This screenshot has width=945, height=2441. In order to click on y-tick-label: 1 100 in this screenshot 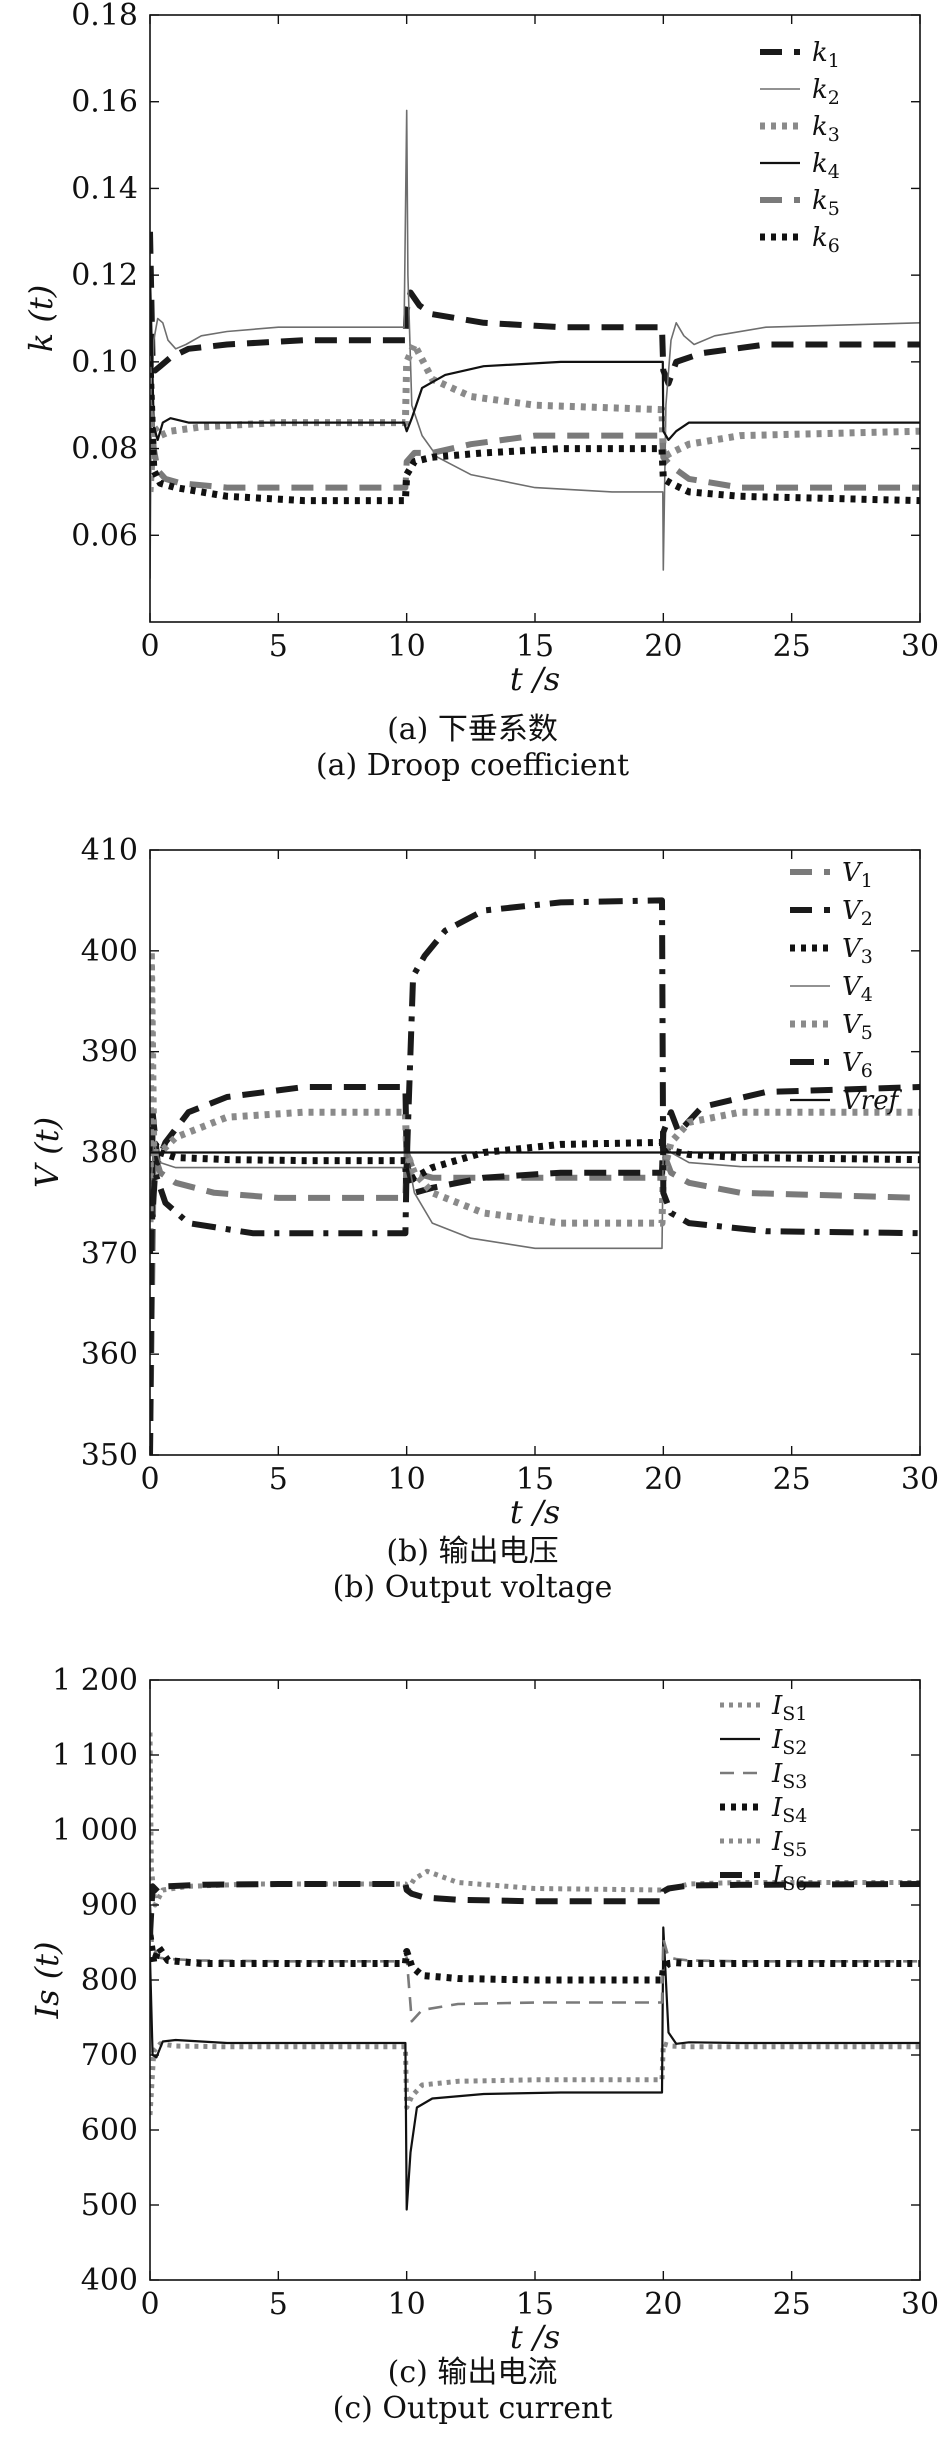, I will do `click(95, 1755)`.